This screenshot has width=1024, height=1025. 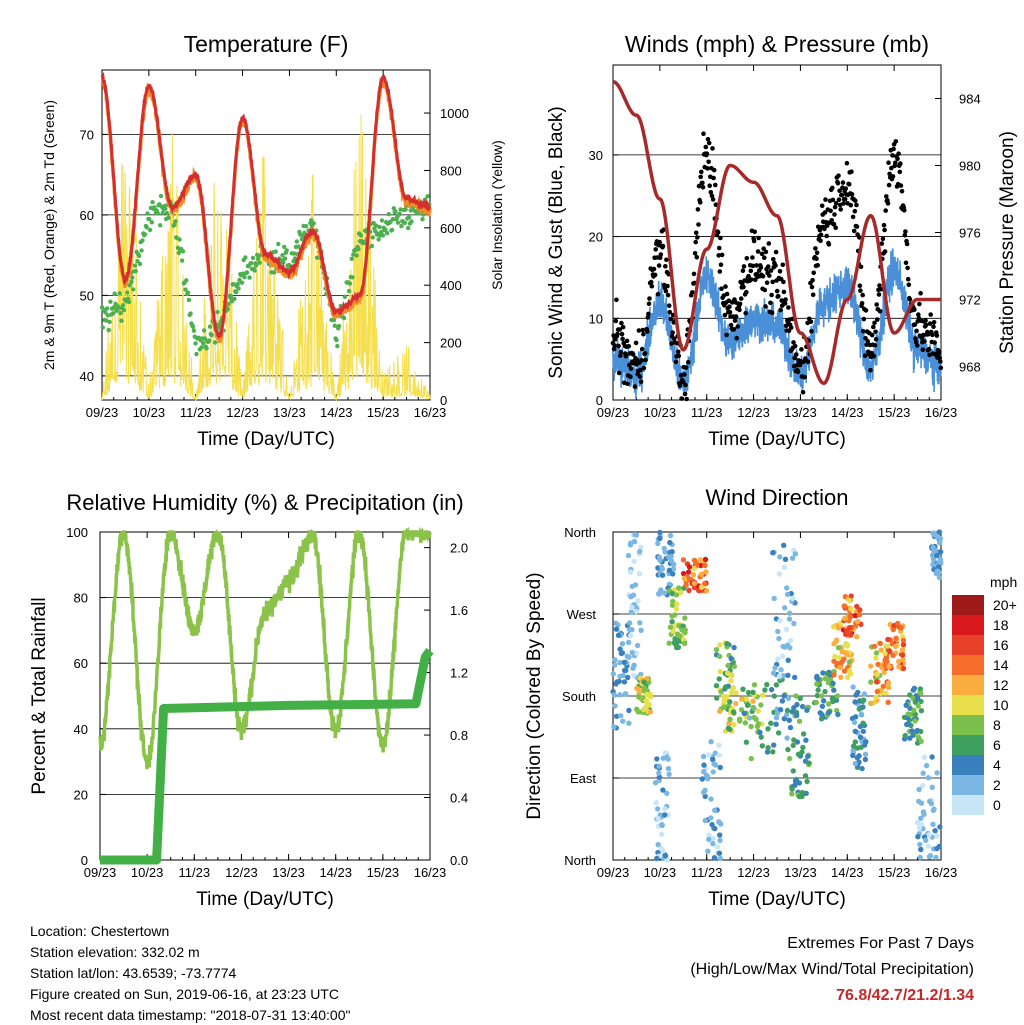 I want to click on y-tick-label: 80, so click(x=81, y=598).